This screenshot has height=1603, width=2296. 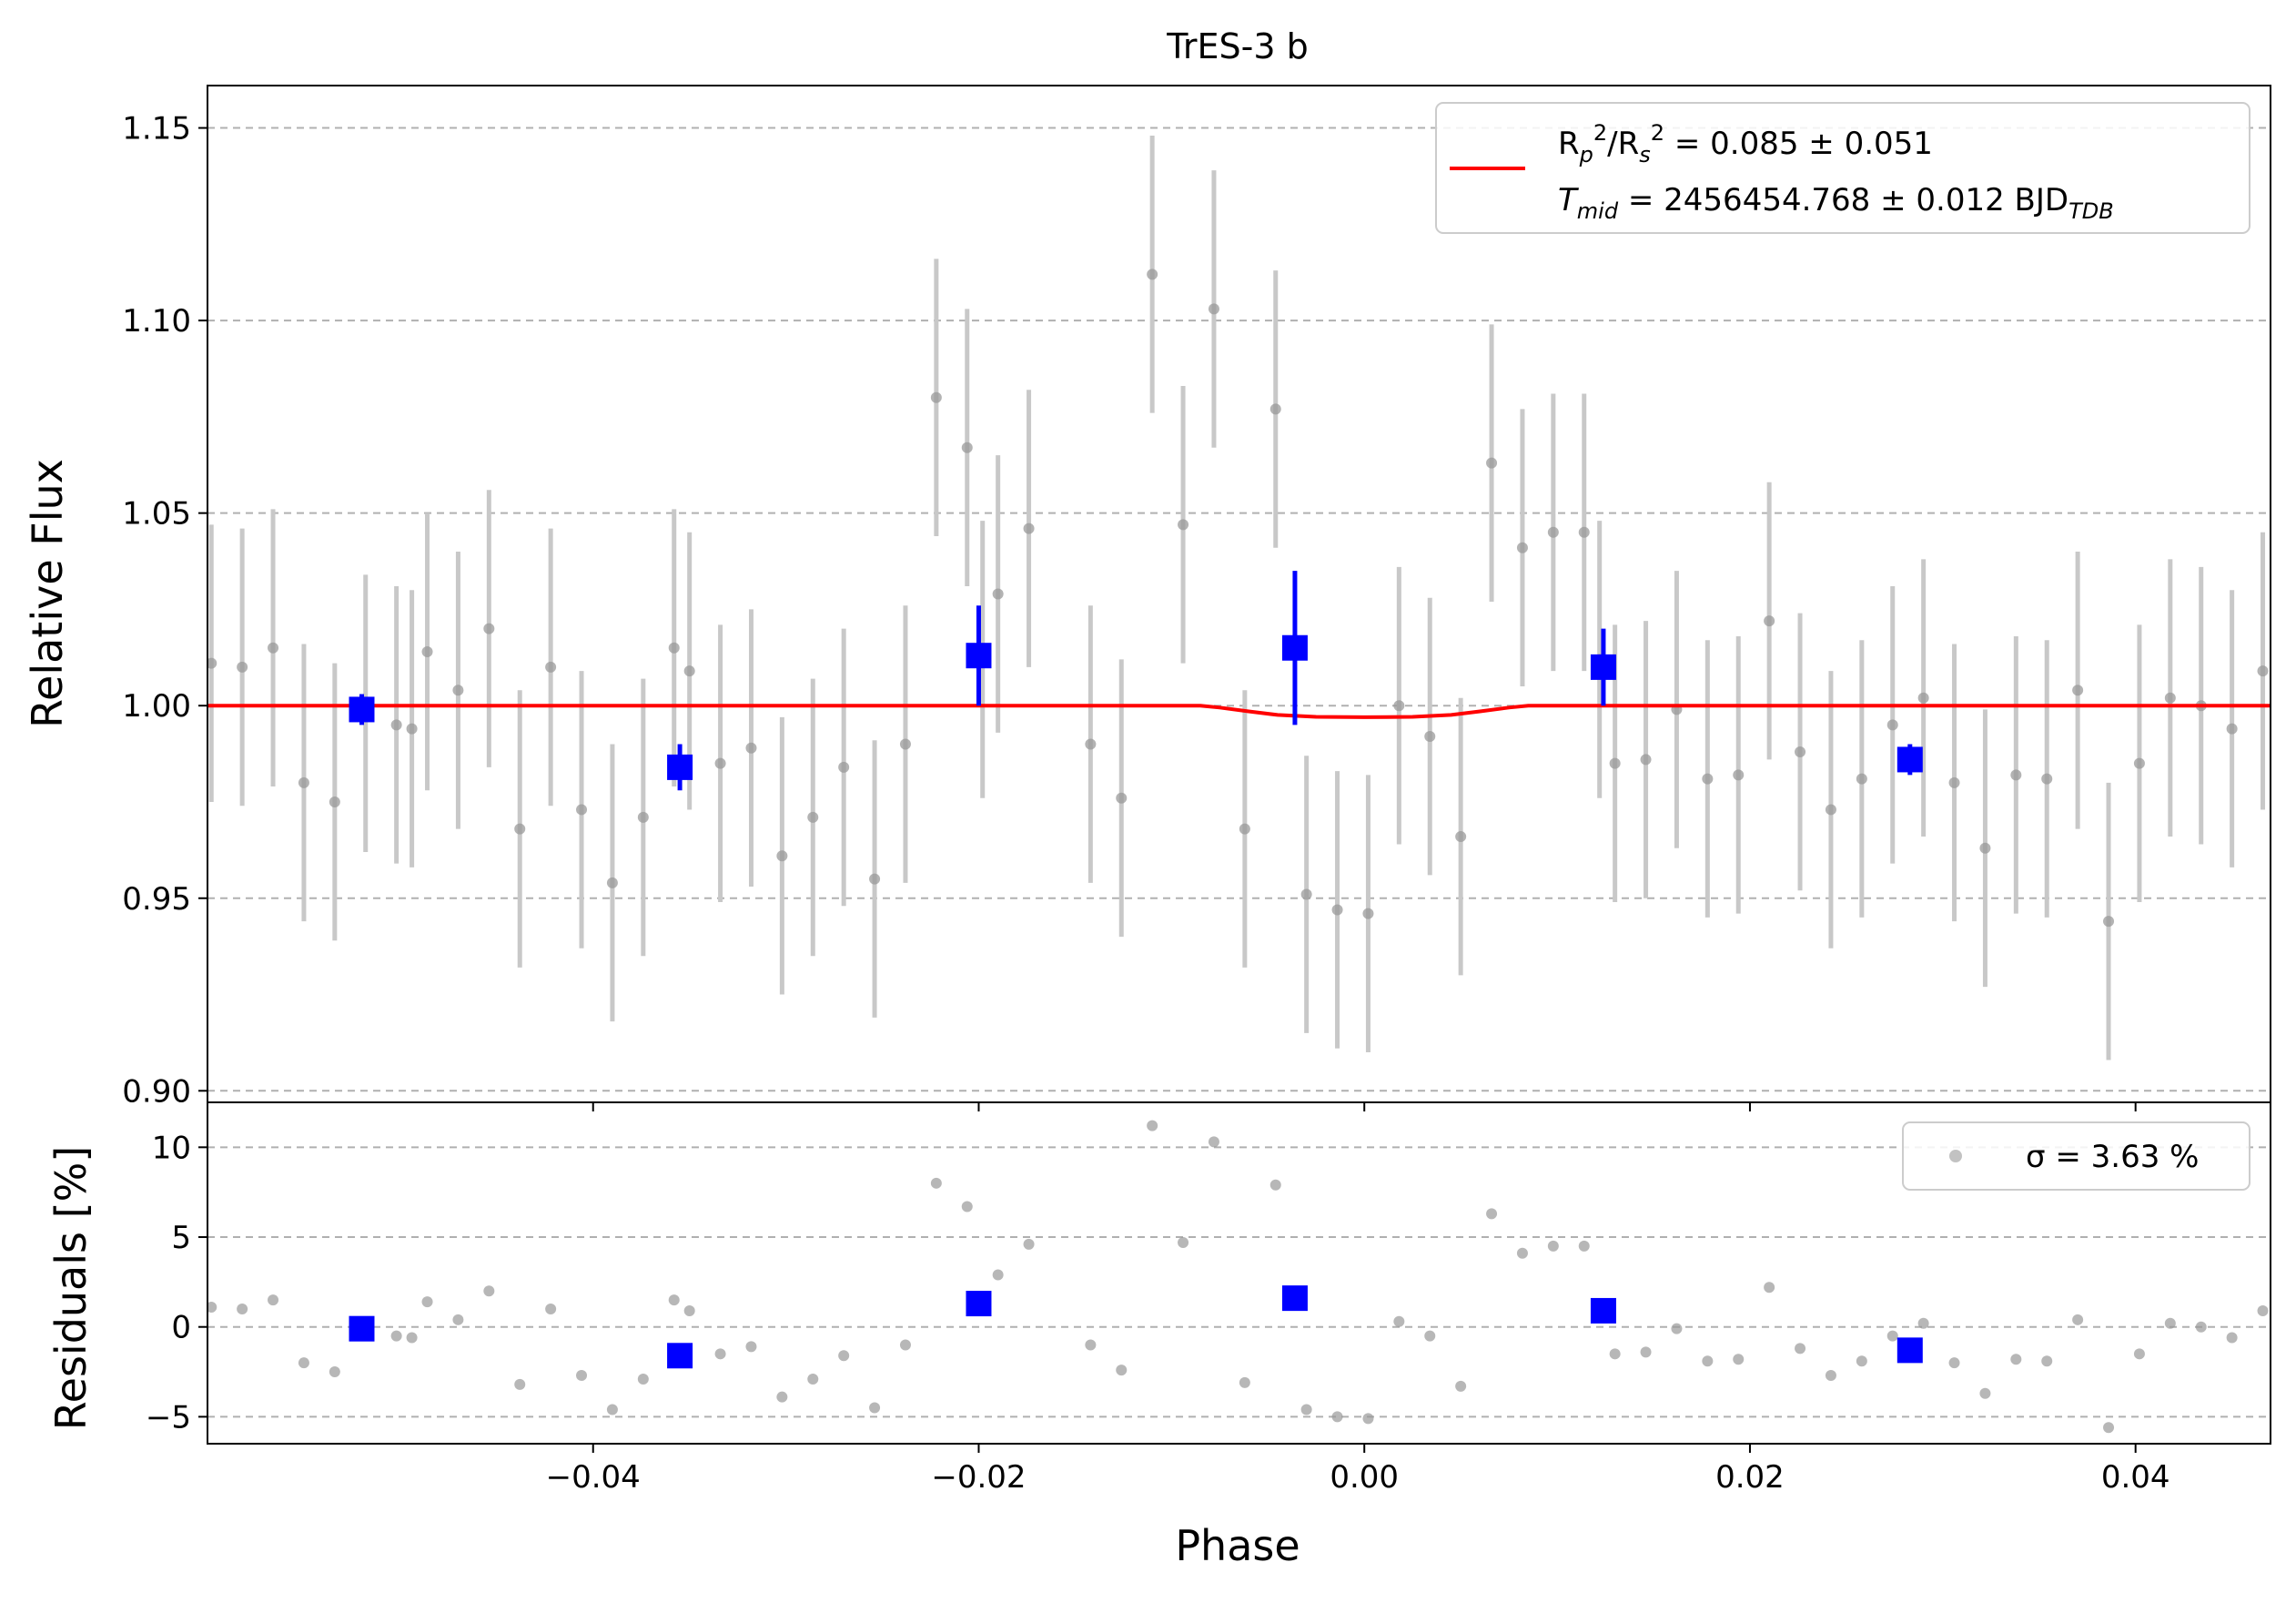 What do you see at coordinates (979, 1477) in the screenshot?
I see `x-tick-label: −0.02` at bounding box center [979, 1477].